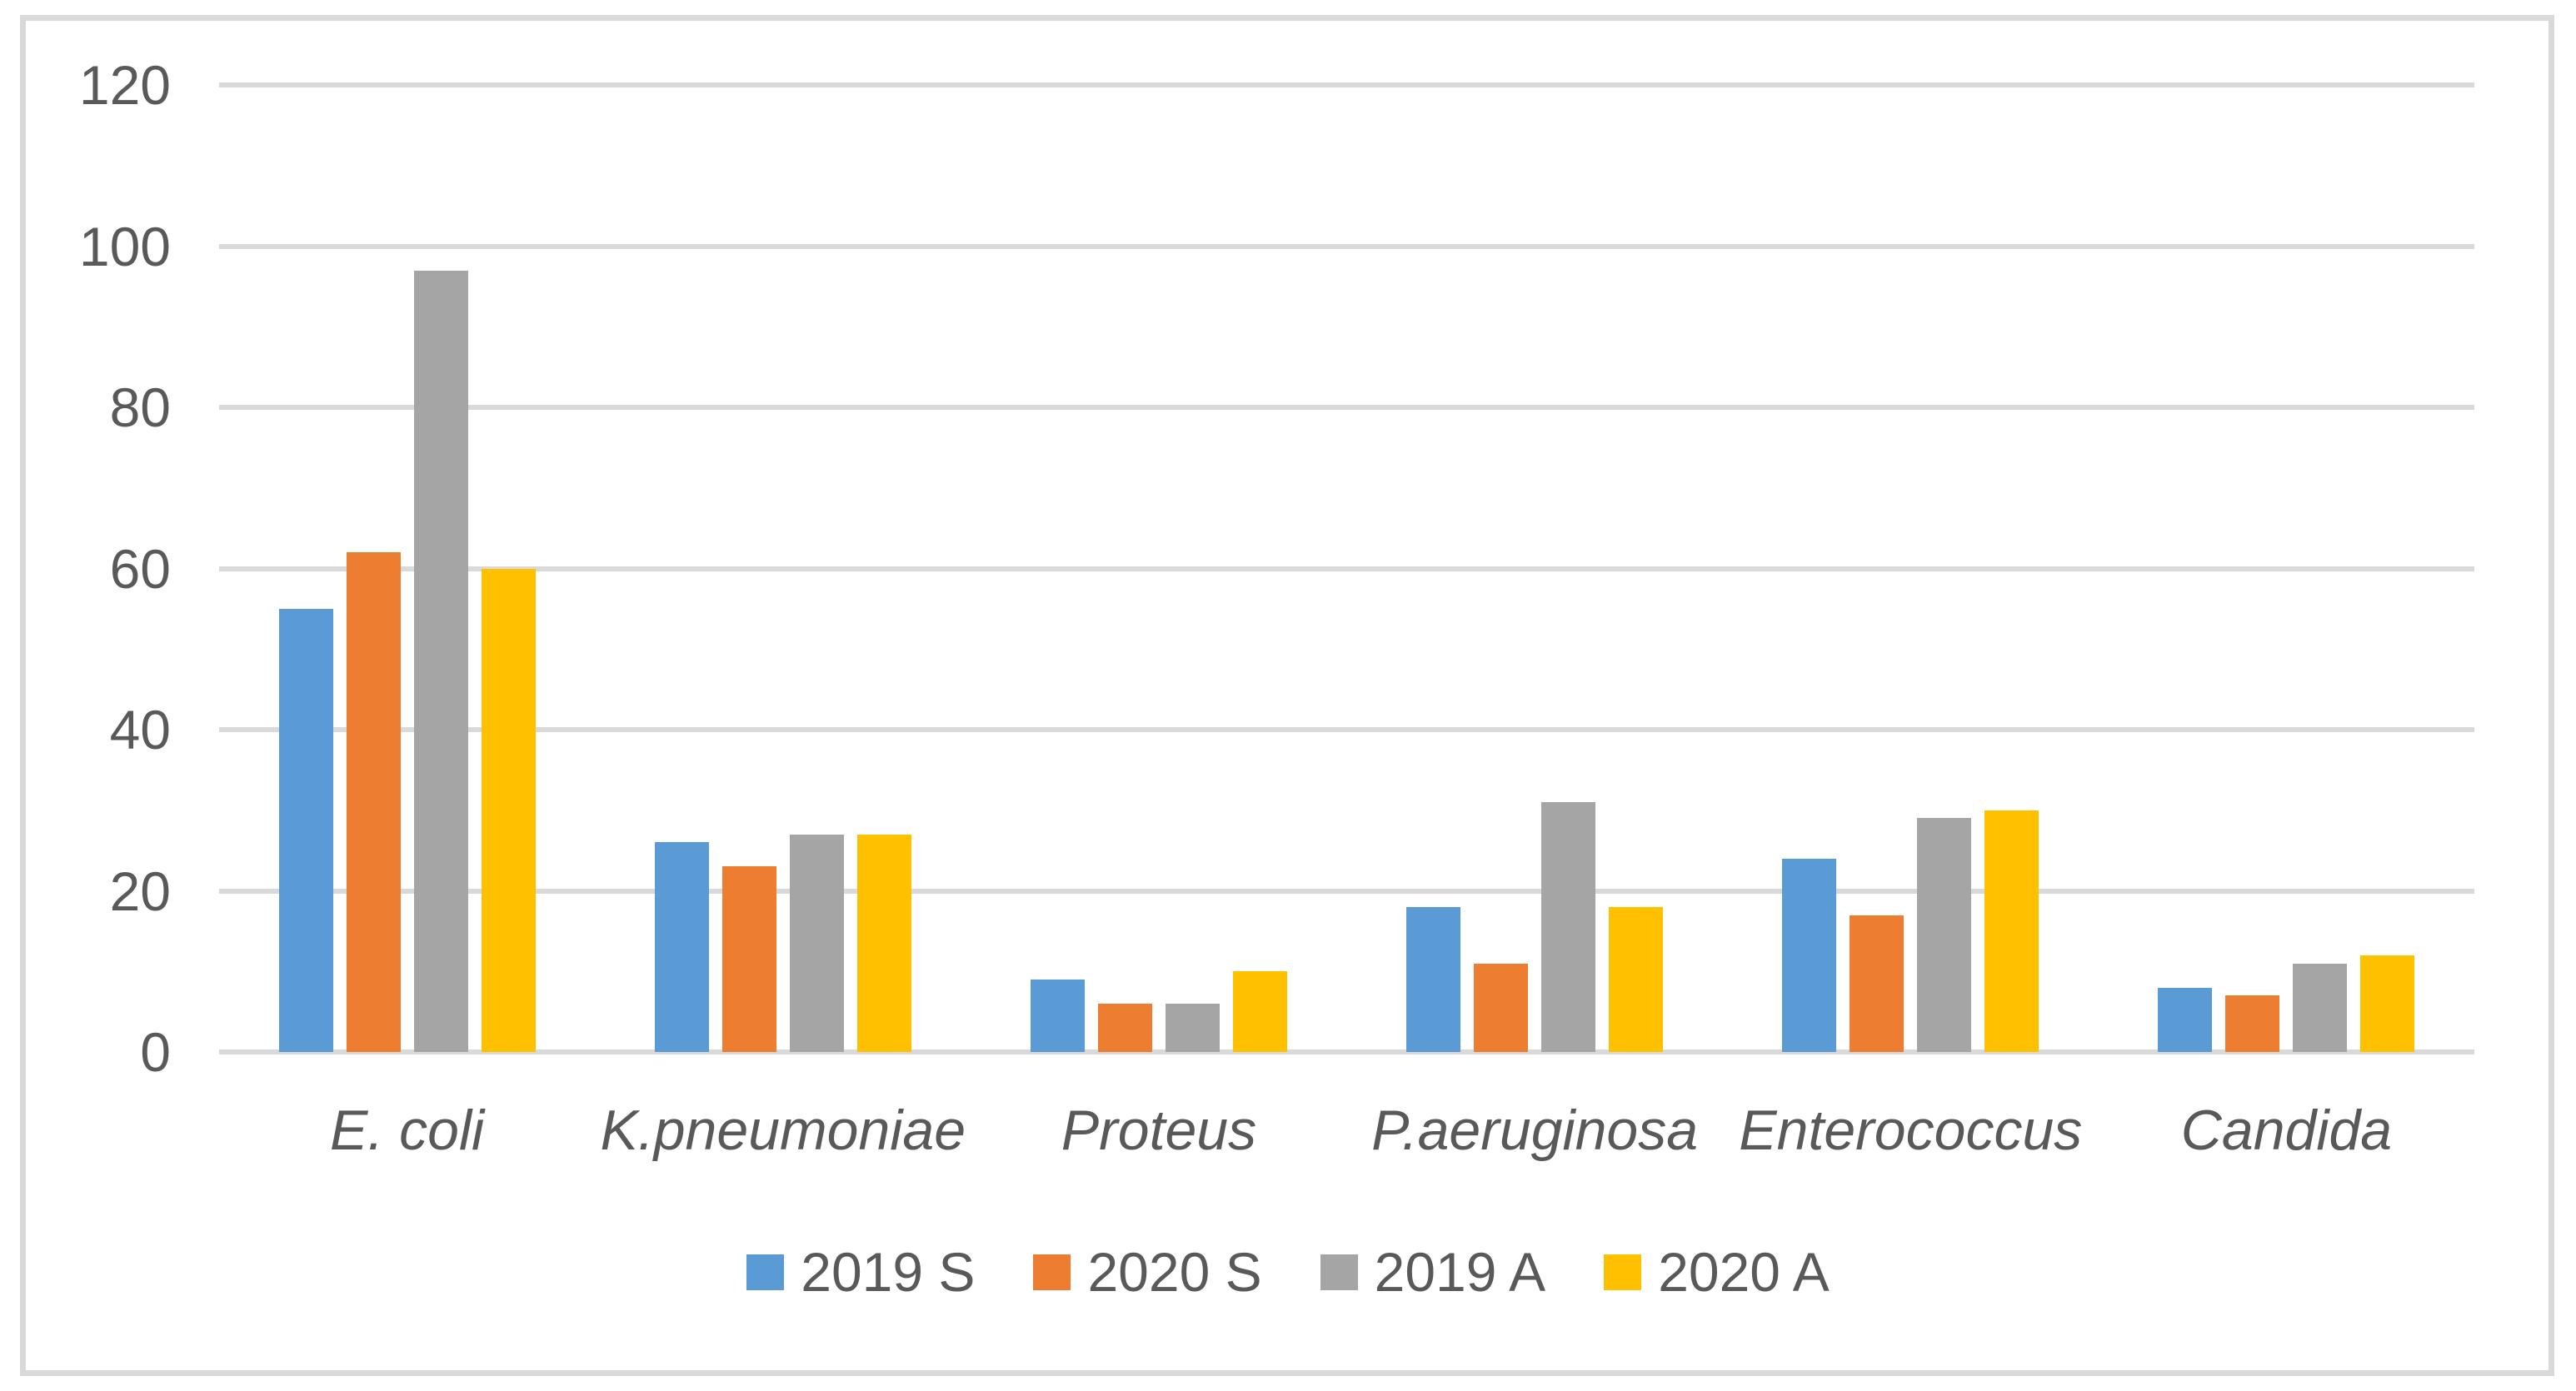  What do you see at coordinates (783, 1130) in the screenshot?
I see `x-category-label: K.pneumoniae` at bounding box center [783, 1130].